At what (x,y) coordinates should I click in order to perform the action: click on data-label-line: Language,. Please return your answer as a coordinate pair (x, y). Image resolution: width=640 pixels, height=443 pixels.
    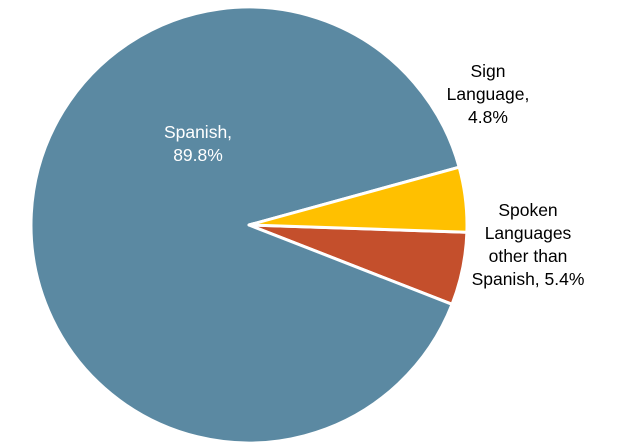
    Looking at the image, I should click on (488, 94).